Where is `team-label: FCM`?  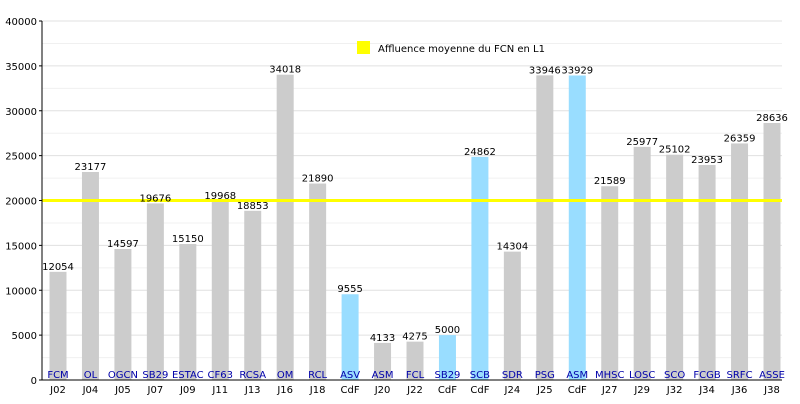 team-label: FCM is located at coordinates (57, 375).